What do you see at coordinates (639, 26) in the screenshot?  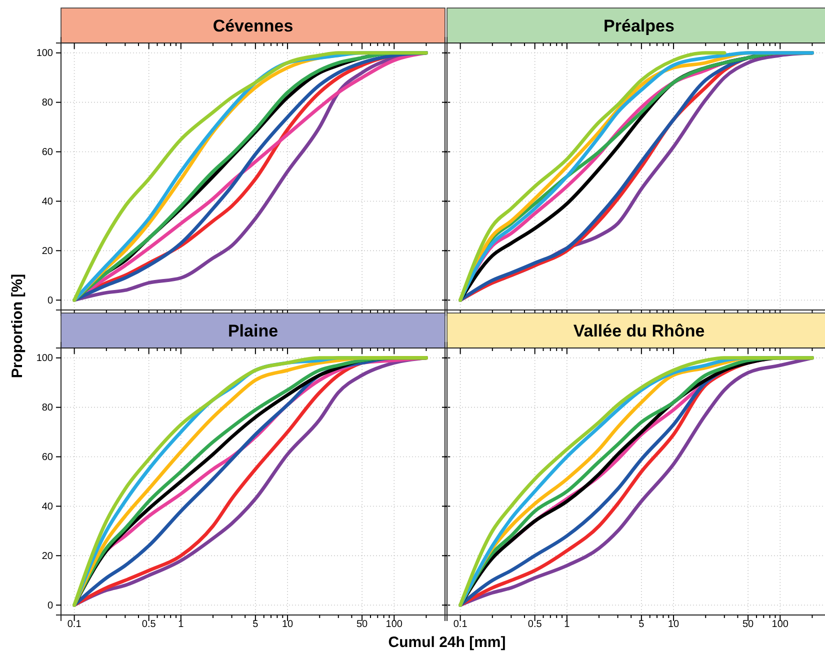 I see `chart-title: Préalpes` at bounding box center [639, 26].